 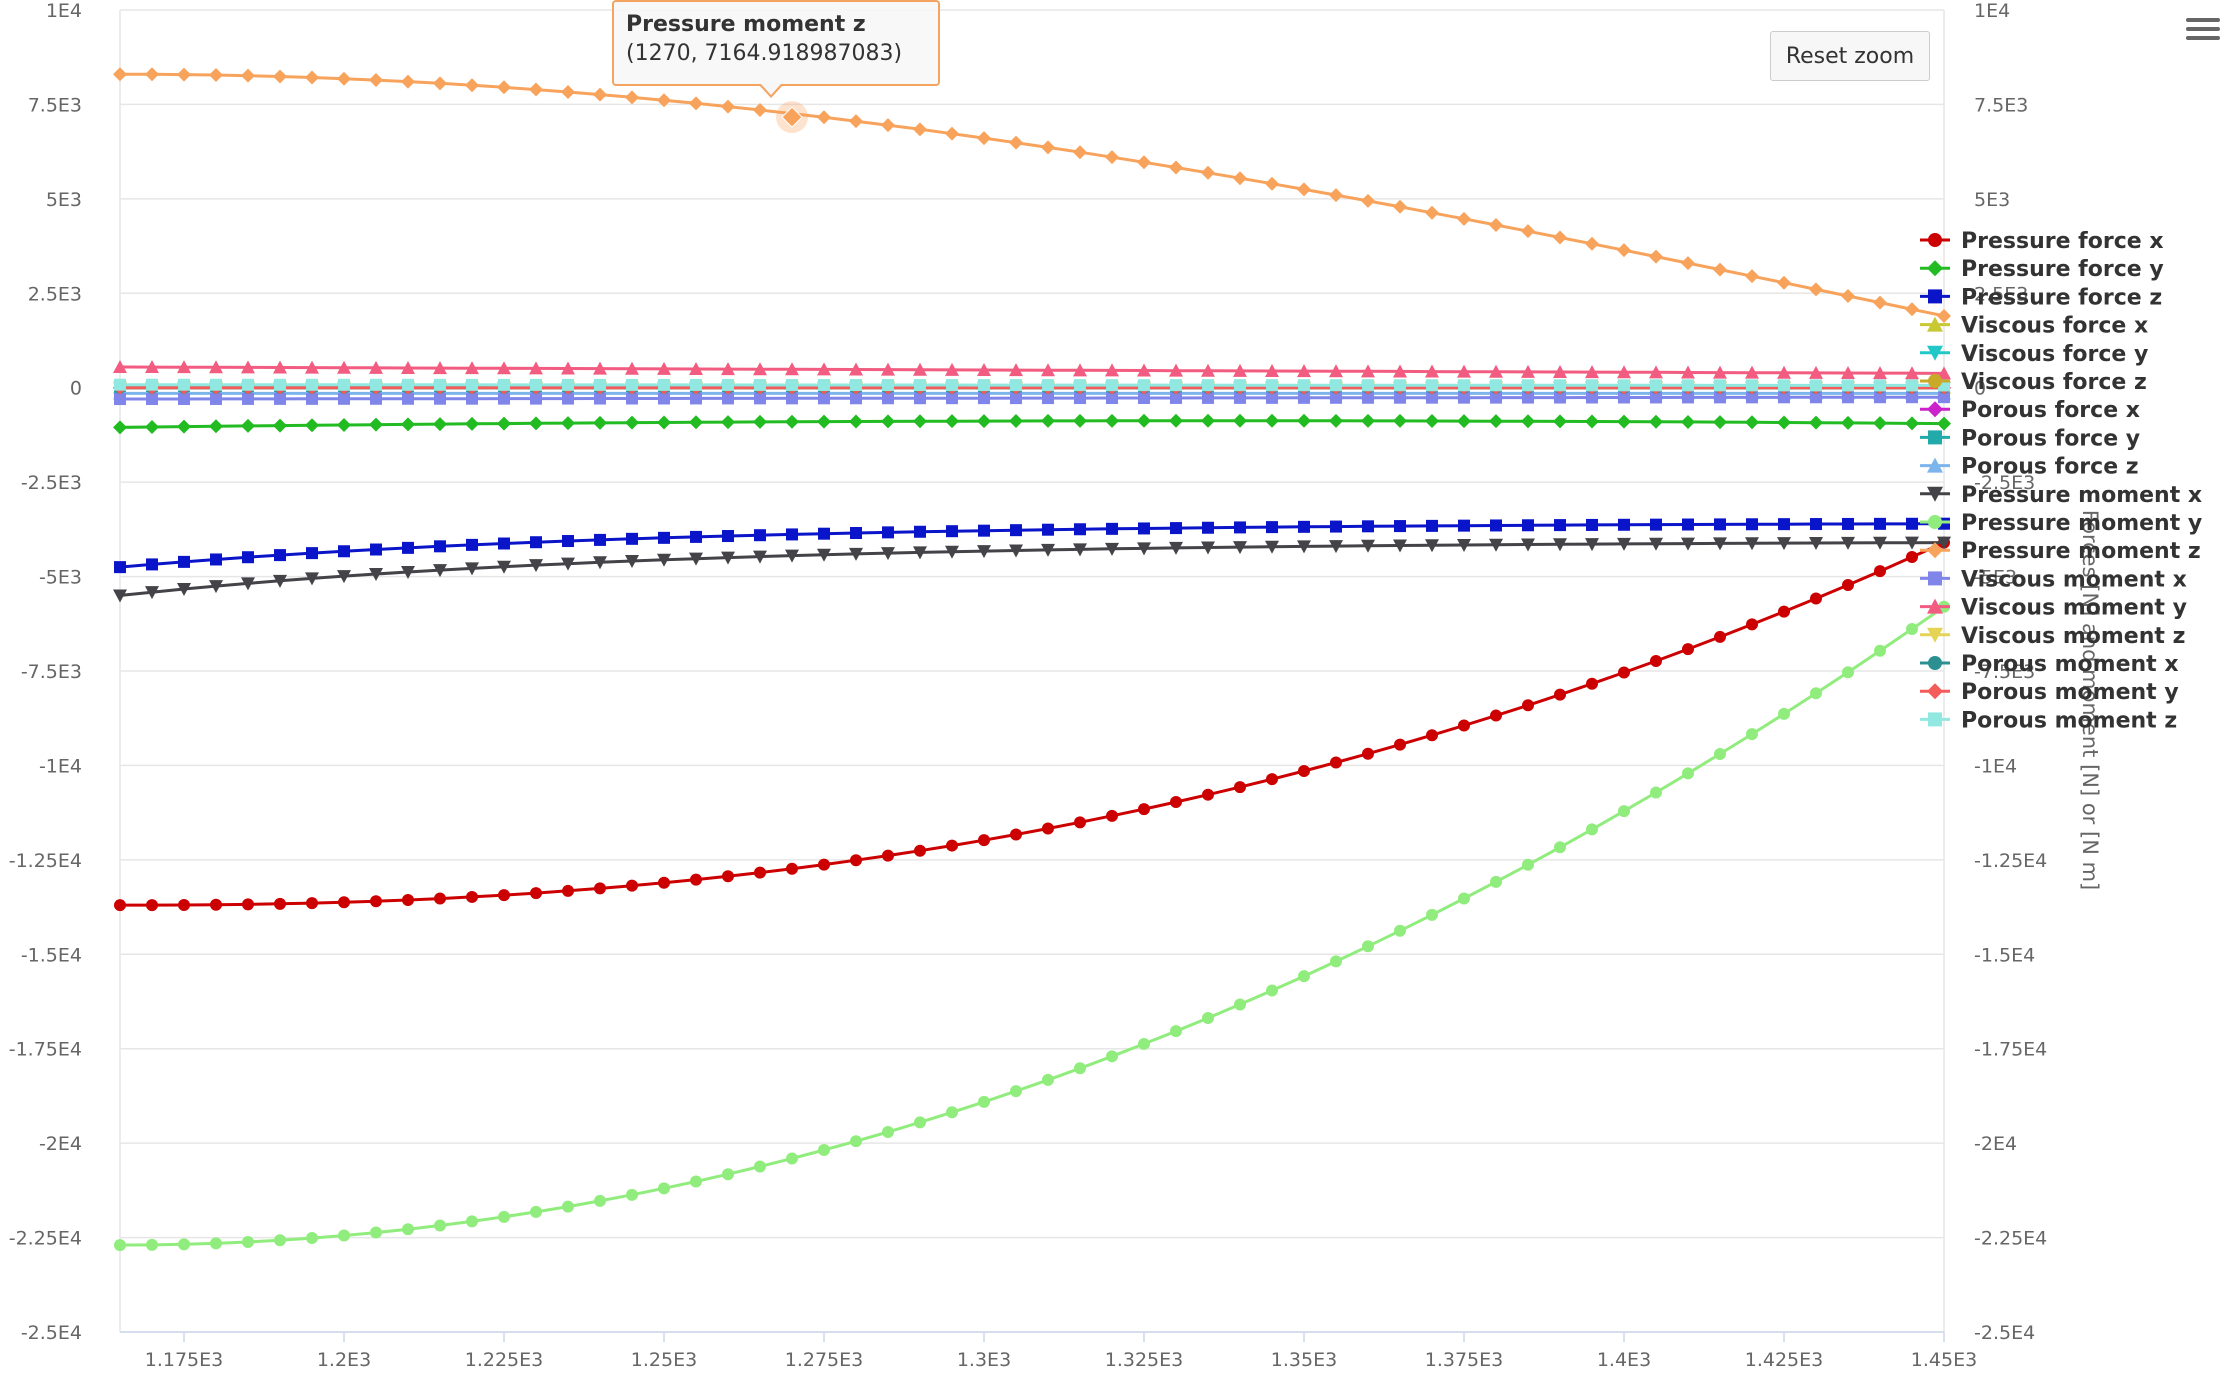 I want to click on legend-item: Viscous moment z, so click(x=2052, y=636).